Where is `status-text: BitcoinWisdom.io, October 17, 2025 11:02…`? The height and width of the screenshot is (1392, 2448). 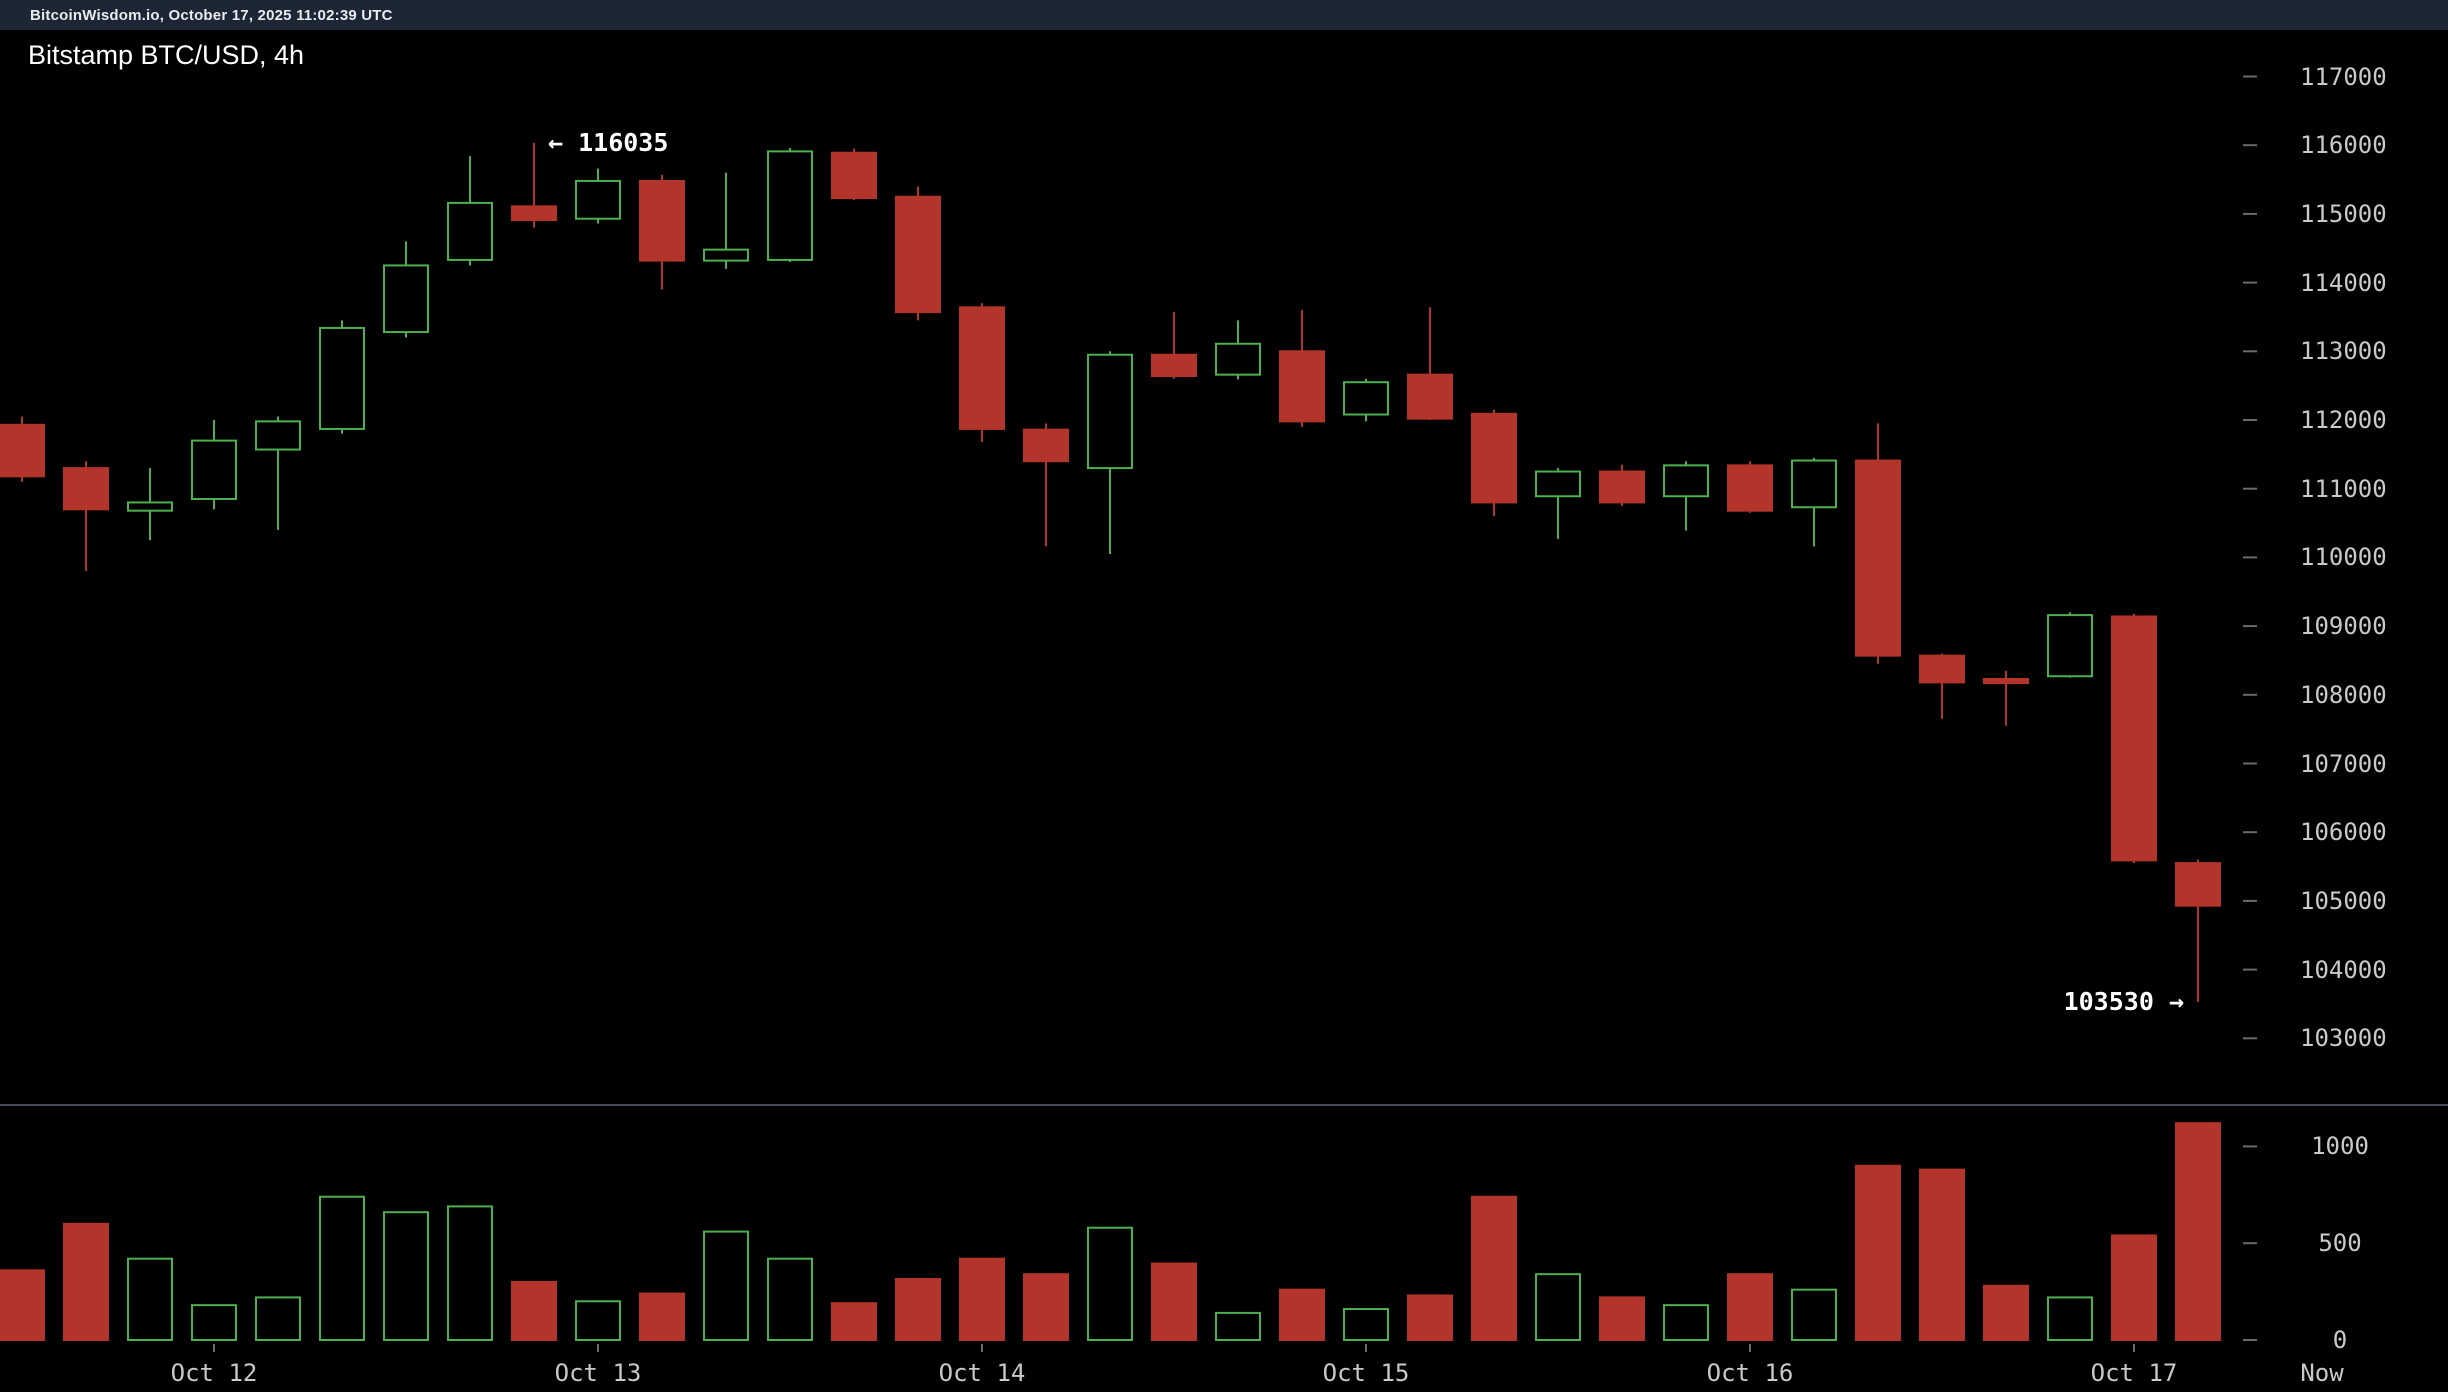 status-text: BitcoinWisdom.io, October 17, 2025 11:02… is located at coordinates (211, 15).